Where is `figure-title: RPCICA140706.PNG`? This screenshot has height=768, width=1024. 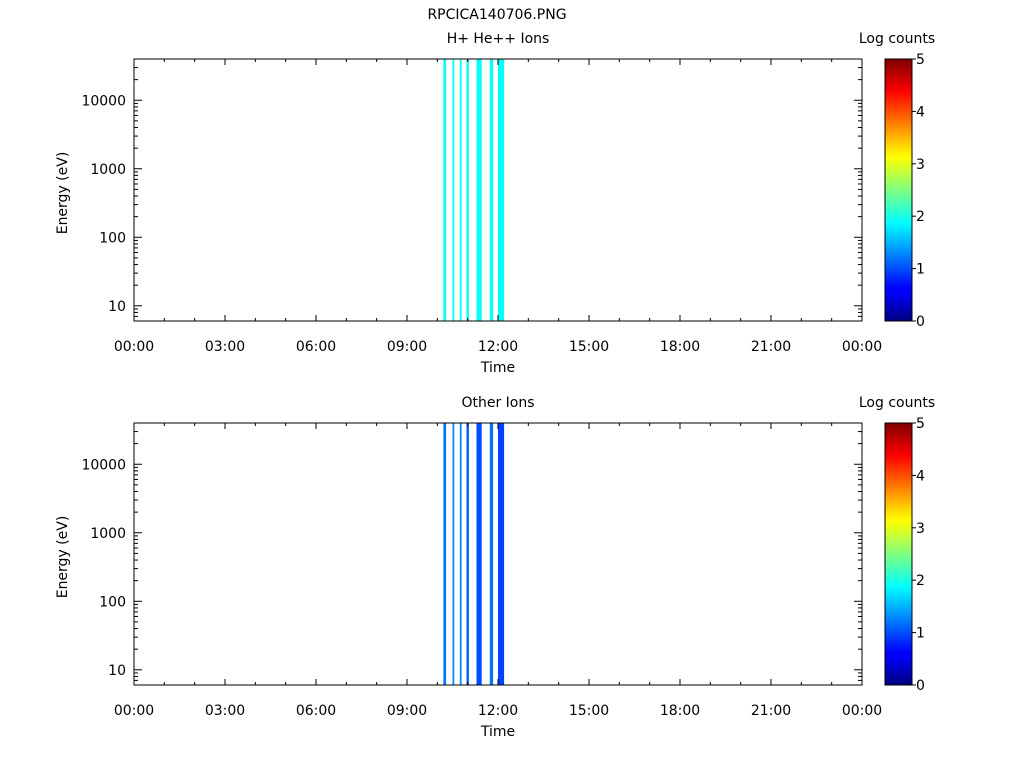 figure-title: RPCICA140706.PNG is located at coordinates (496, 15).